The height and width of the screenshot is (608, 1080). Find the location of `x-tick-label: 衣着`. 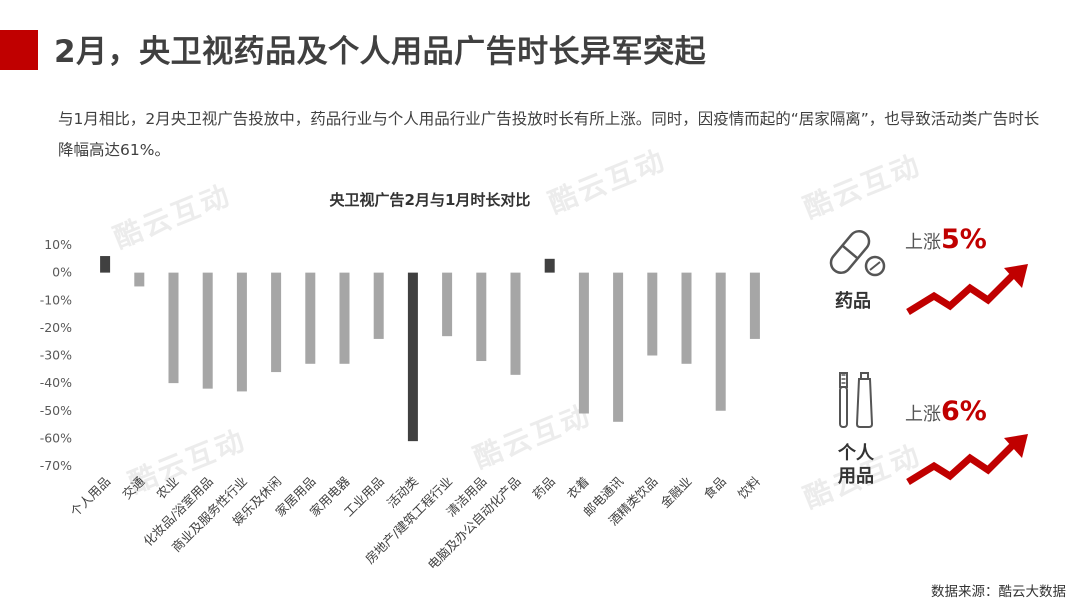

x-tick-label: 衣着 is located at coordinates (578, 488).